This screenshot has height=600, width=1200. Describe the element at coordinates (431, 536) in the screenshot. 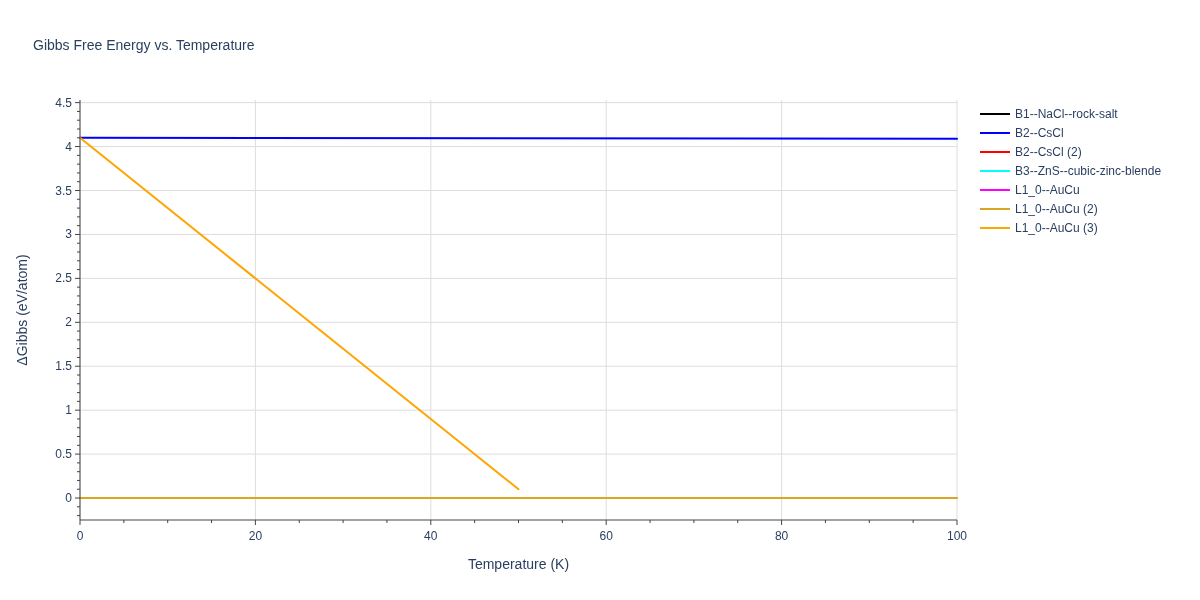

I see `x-tick-label: 40` at that location.